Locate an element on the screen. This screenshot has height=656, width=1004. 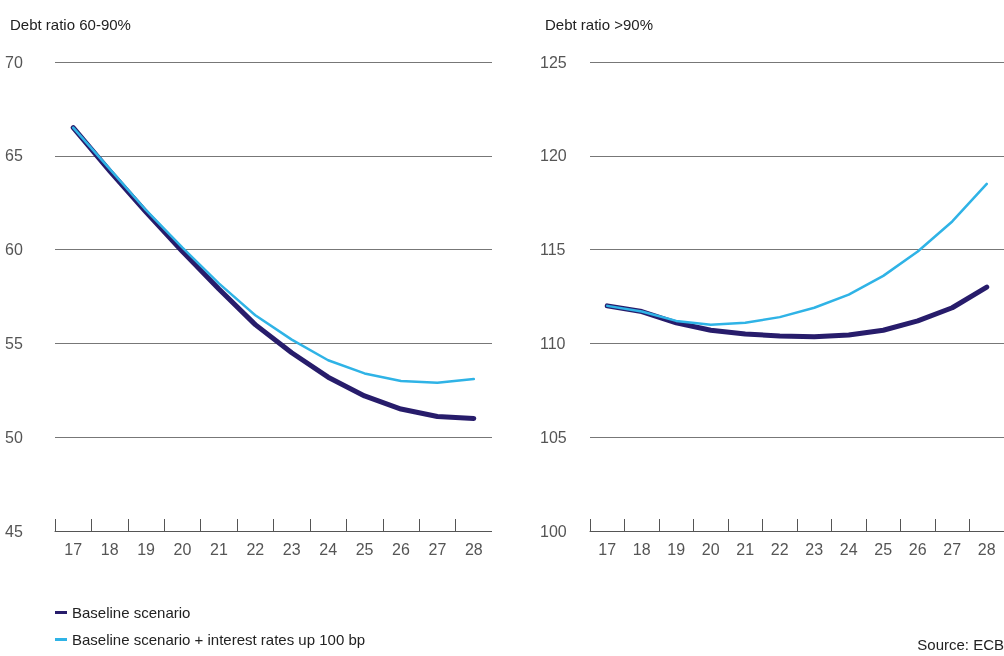
y-tick-label: 100 is located at coordinates (553, 531).